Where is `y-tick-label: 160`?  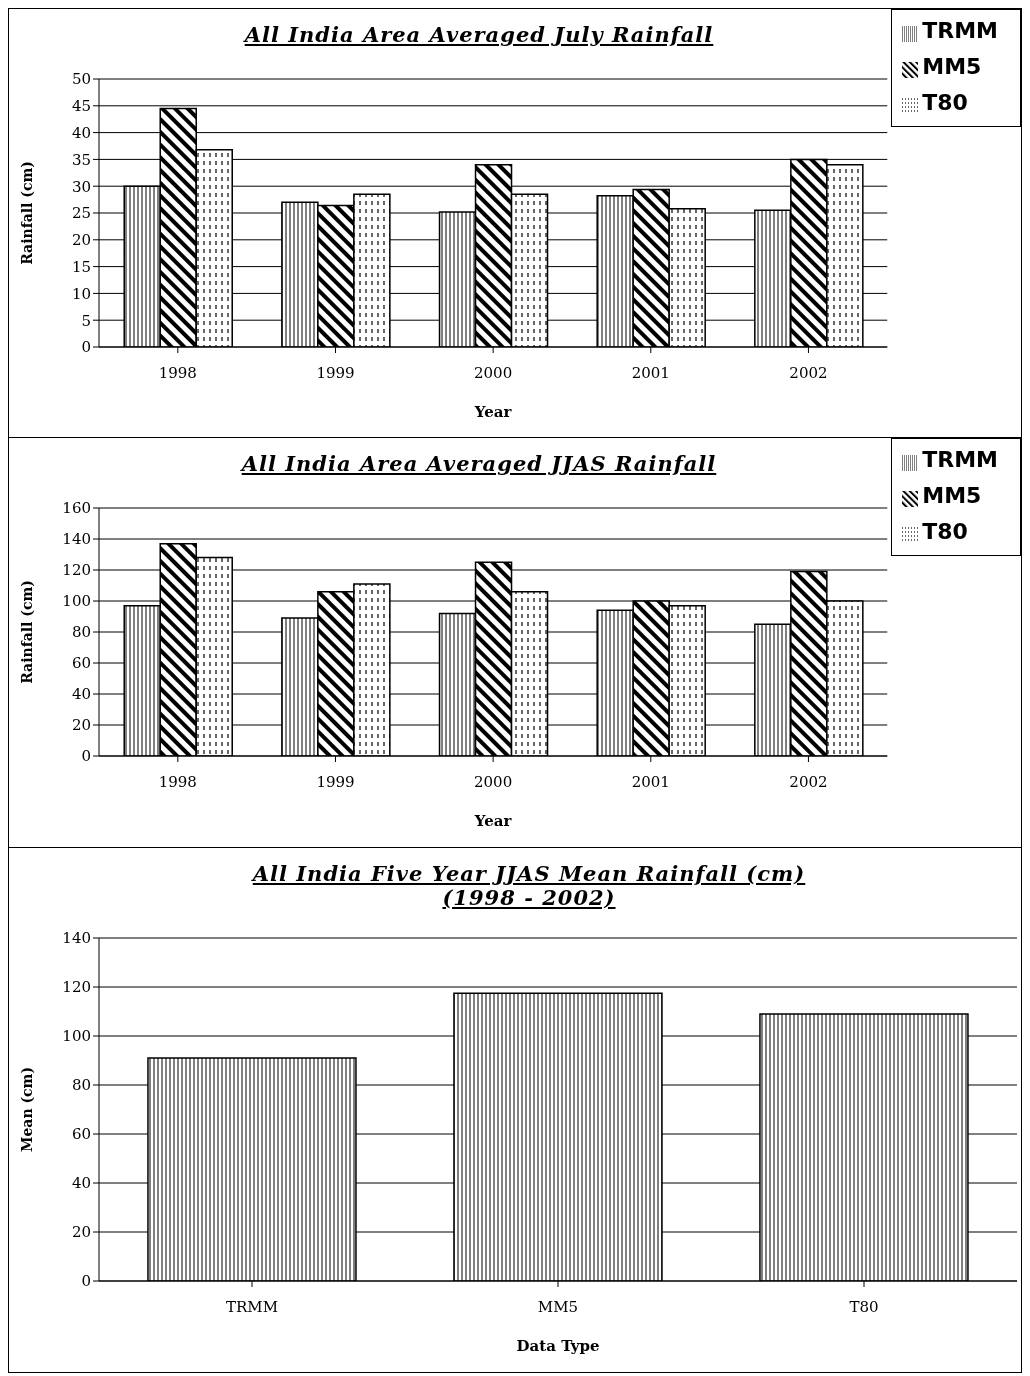
y-tick-label: 160 is located at coordinates (76, 508).